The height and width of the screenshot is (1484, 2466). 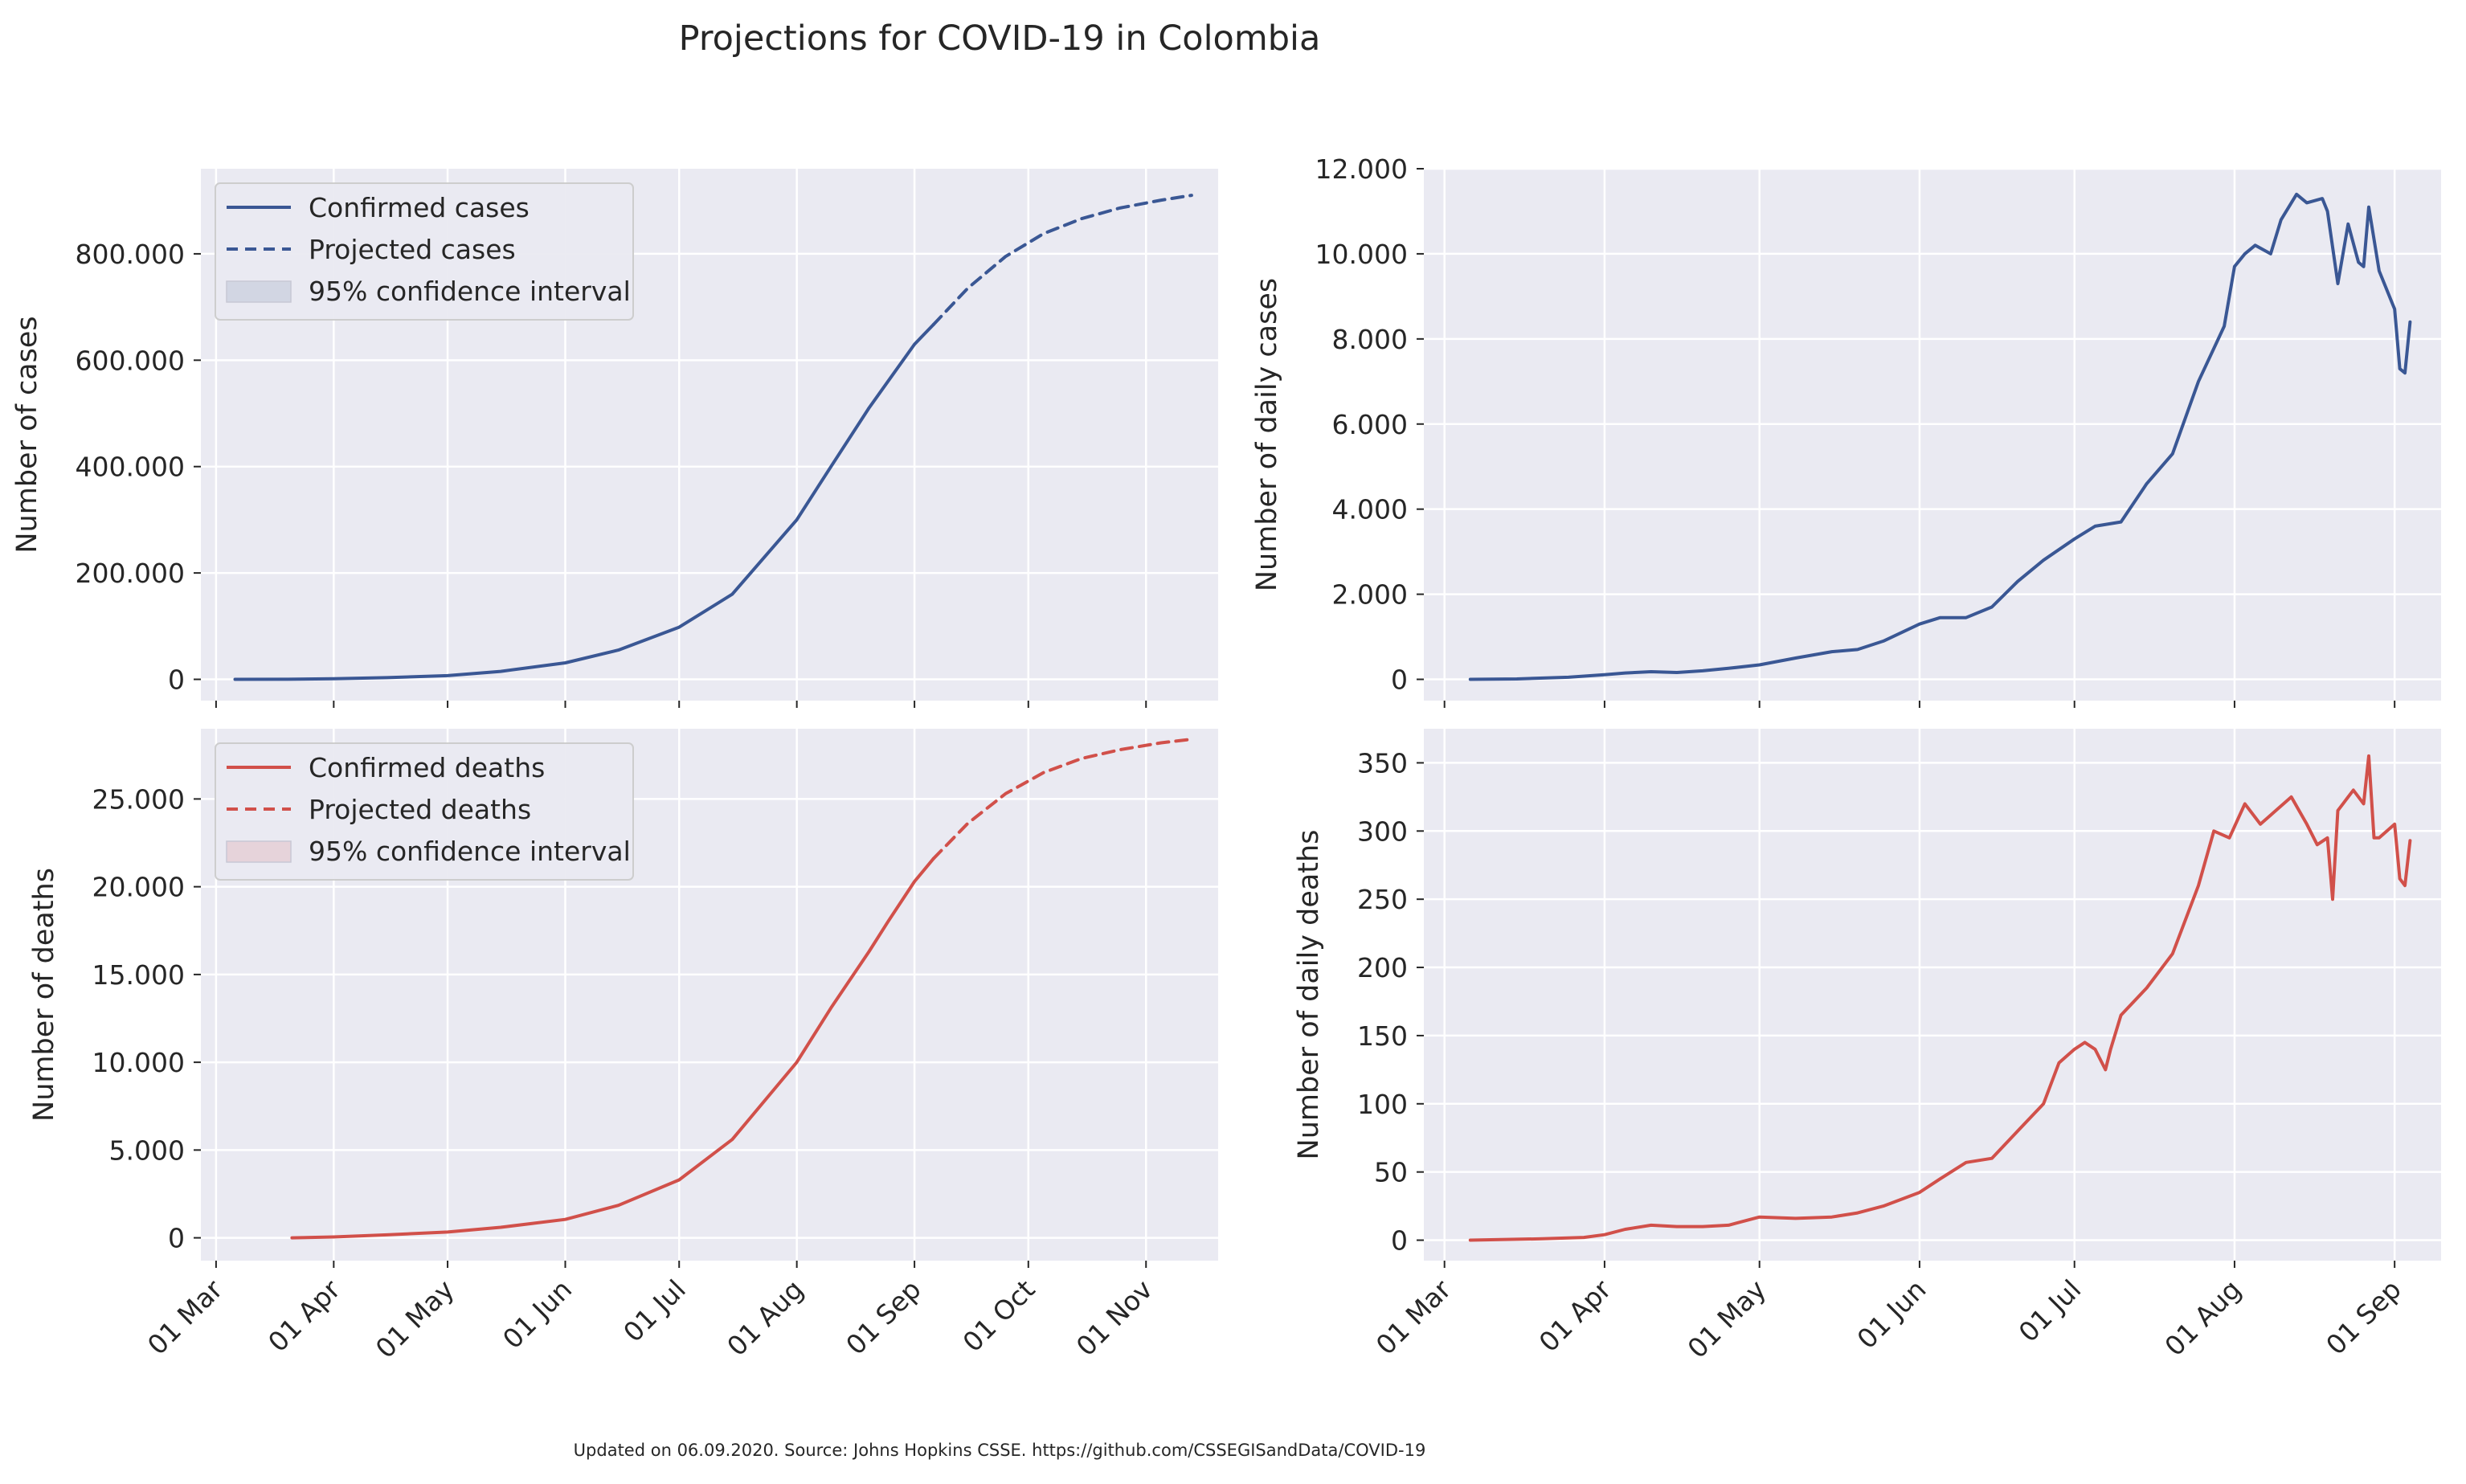 I want to click on y-tick-label: 5.000, so click(x=147, y=1150).